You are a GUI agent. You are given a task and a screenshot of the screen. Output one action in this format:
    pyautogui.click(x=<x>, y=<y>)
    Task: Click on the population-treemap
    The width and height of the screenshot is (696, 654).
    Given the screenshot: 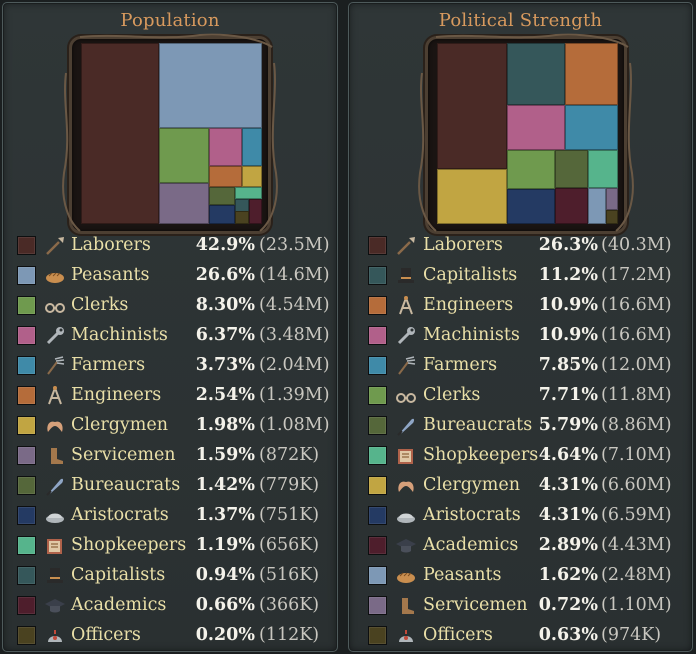 What is the action you would take?
    pyautogui.click(x=171, y=133)
    